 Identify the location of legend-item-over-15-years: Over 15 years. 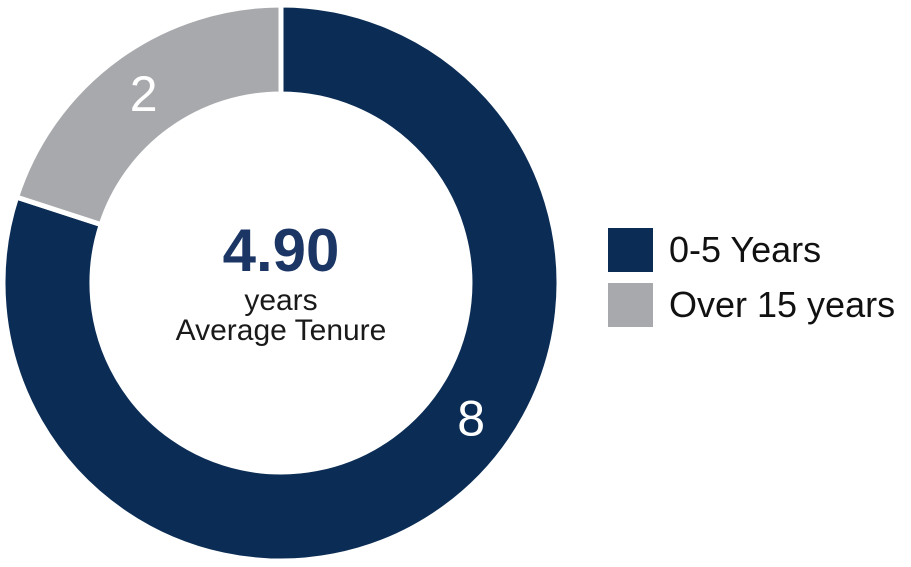
(751, 305).